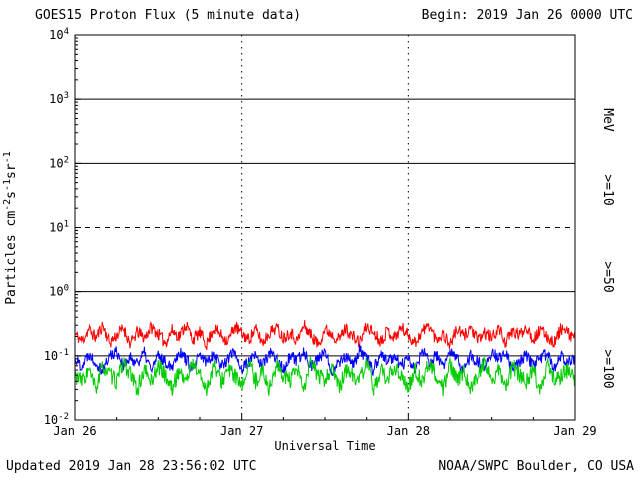 This screenshot has width=640, height=480. Describe the element at coordinates (74, 431) in the screenshot. I see `x-tick-label: Jan 26` at that location.